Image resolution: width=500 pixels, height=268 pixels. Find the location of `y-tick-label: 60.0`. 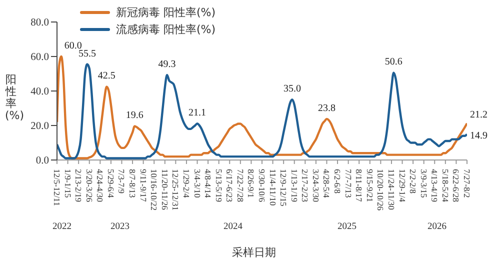

y-tick-label: 60.0 is located at coordinates (39, 58).